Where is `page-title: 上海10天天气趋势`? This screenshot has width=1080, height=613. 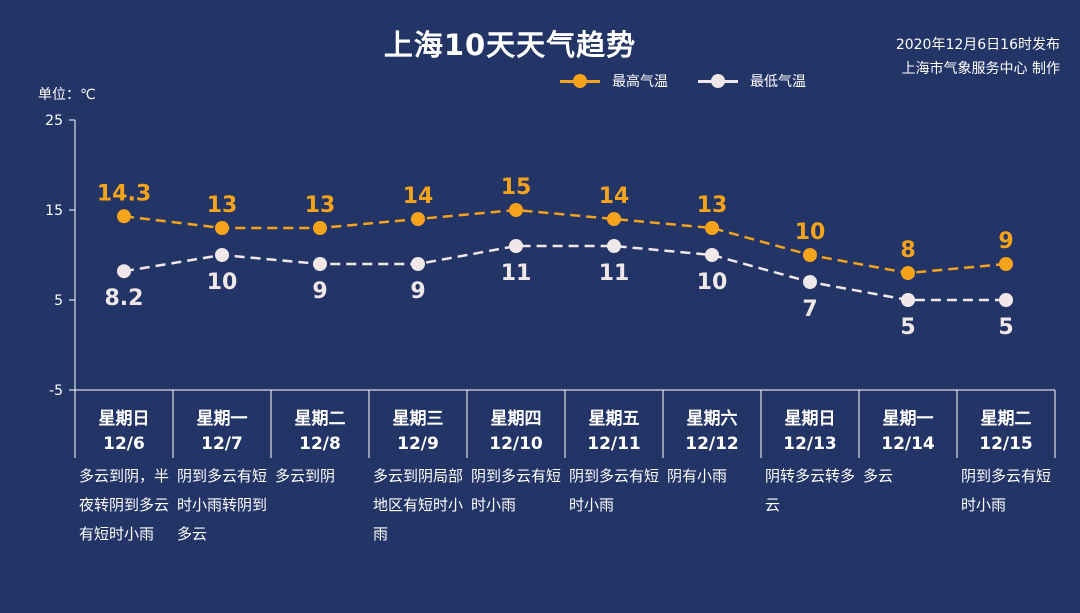
page-title: 上海10天天气趋势 is located at coordinates (510, 45).